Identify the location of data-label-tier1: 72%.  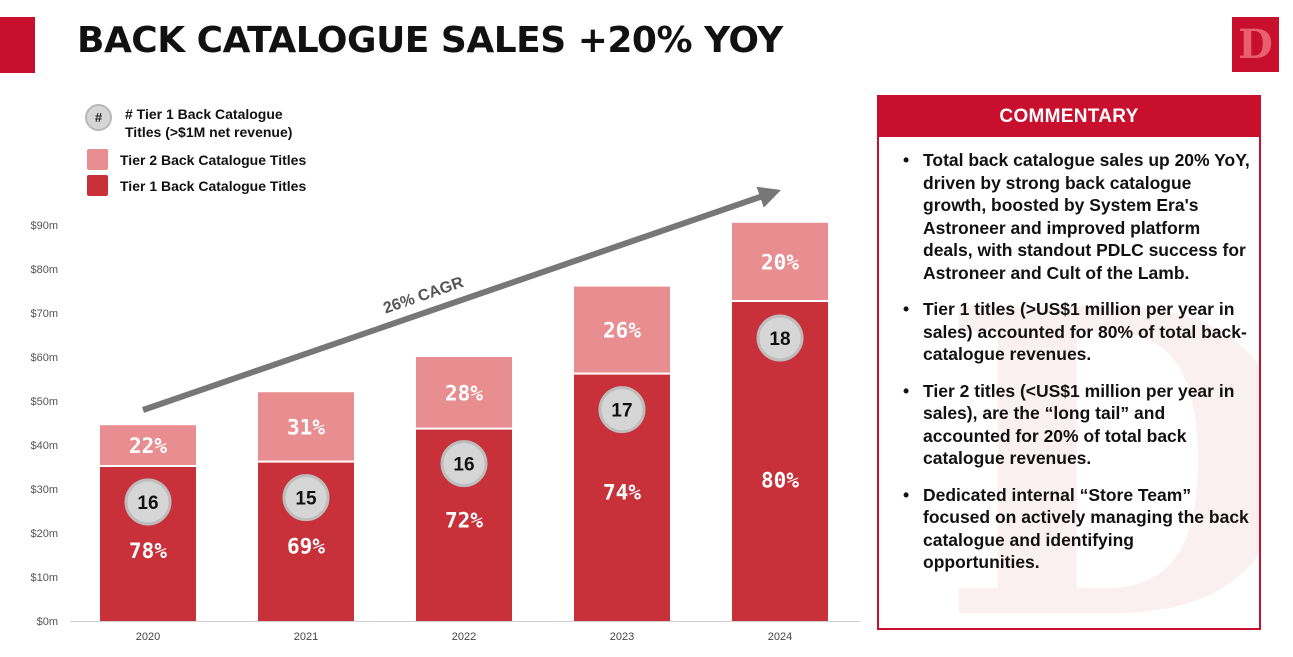
(464, 521).